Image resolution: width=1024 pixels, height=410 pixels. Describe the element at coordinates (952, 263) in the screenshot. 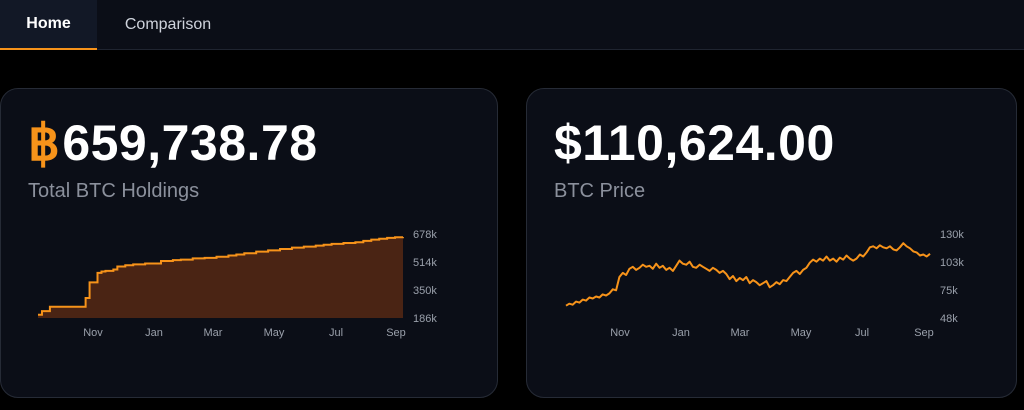

I see `y-tick-label: 103k` at that location.